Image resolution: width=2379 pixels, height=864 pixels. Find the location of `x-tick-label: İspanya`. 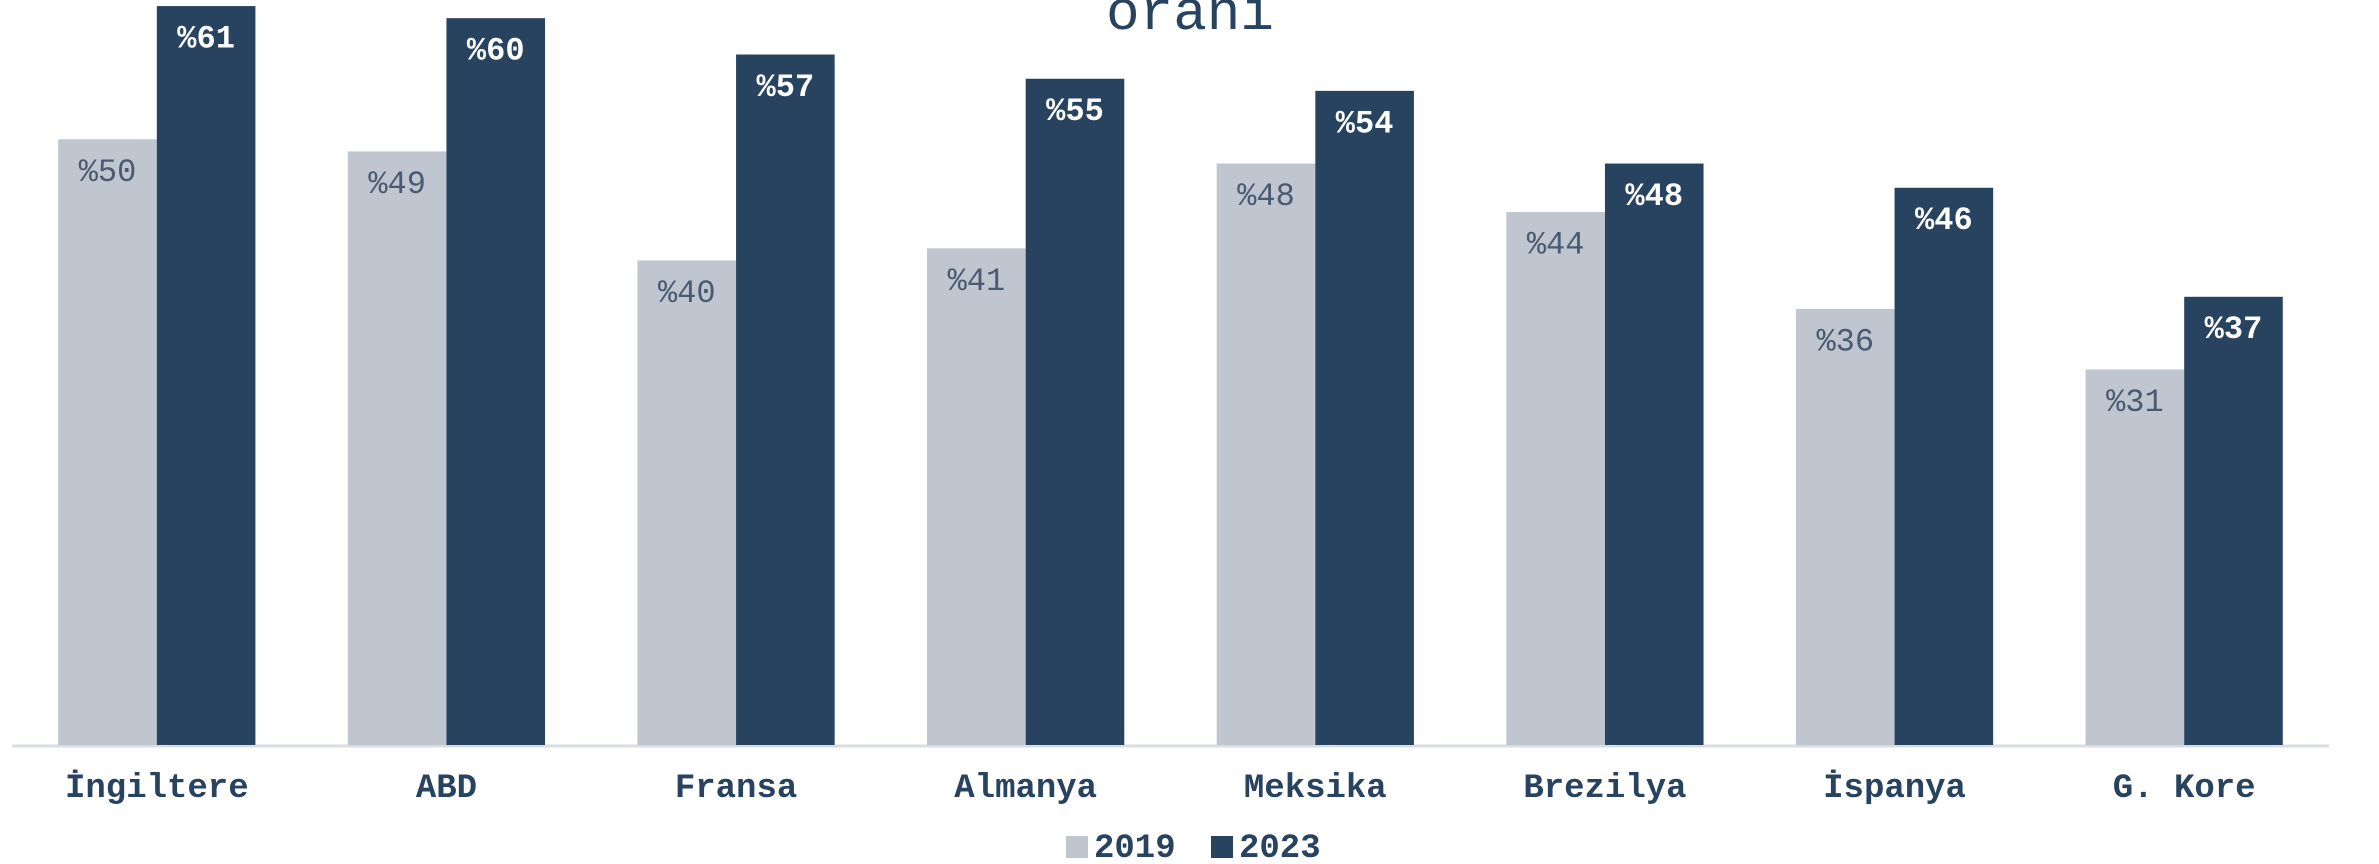

x-tick-label: İspanya is located at coordinates (1894, 789).